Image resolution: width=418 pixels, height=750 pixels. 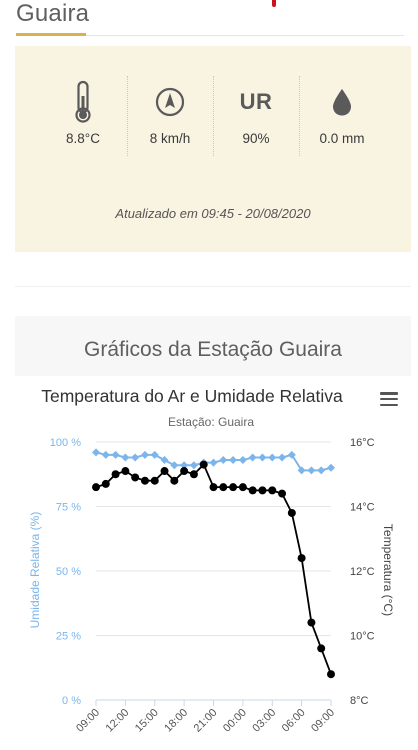 What do you see at coordinates (211, 422) in the screenshot?
I see `chart-subtitle: Estação: Guaira` at bounding box center [211, 422].